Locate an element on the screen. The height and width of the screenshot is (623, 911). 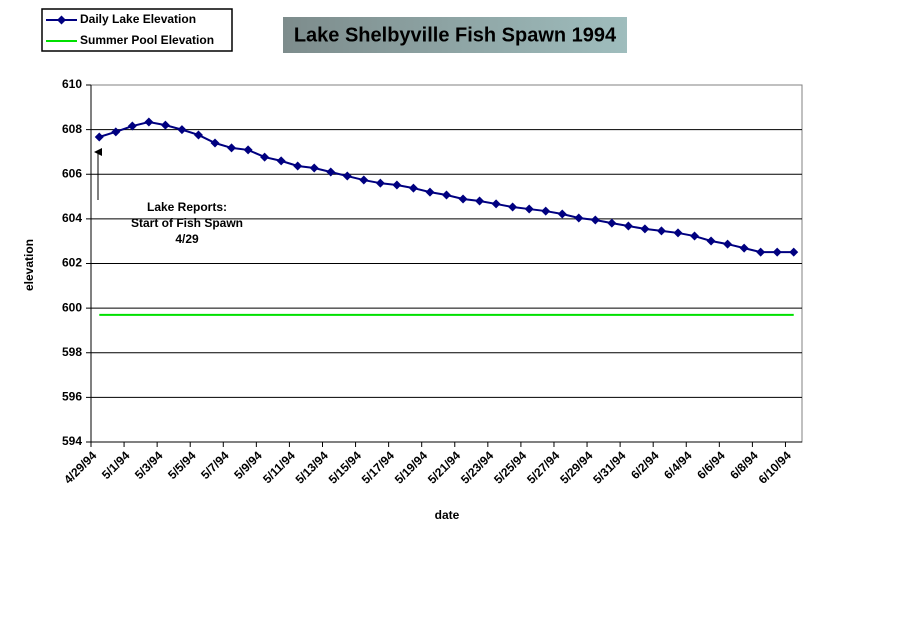
x-tick-label: 6/4/94 is located at coordinates (678, 465).